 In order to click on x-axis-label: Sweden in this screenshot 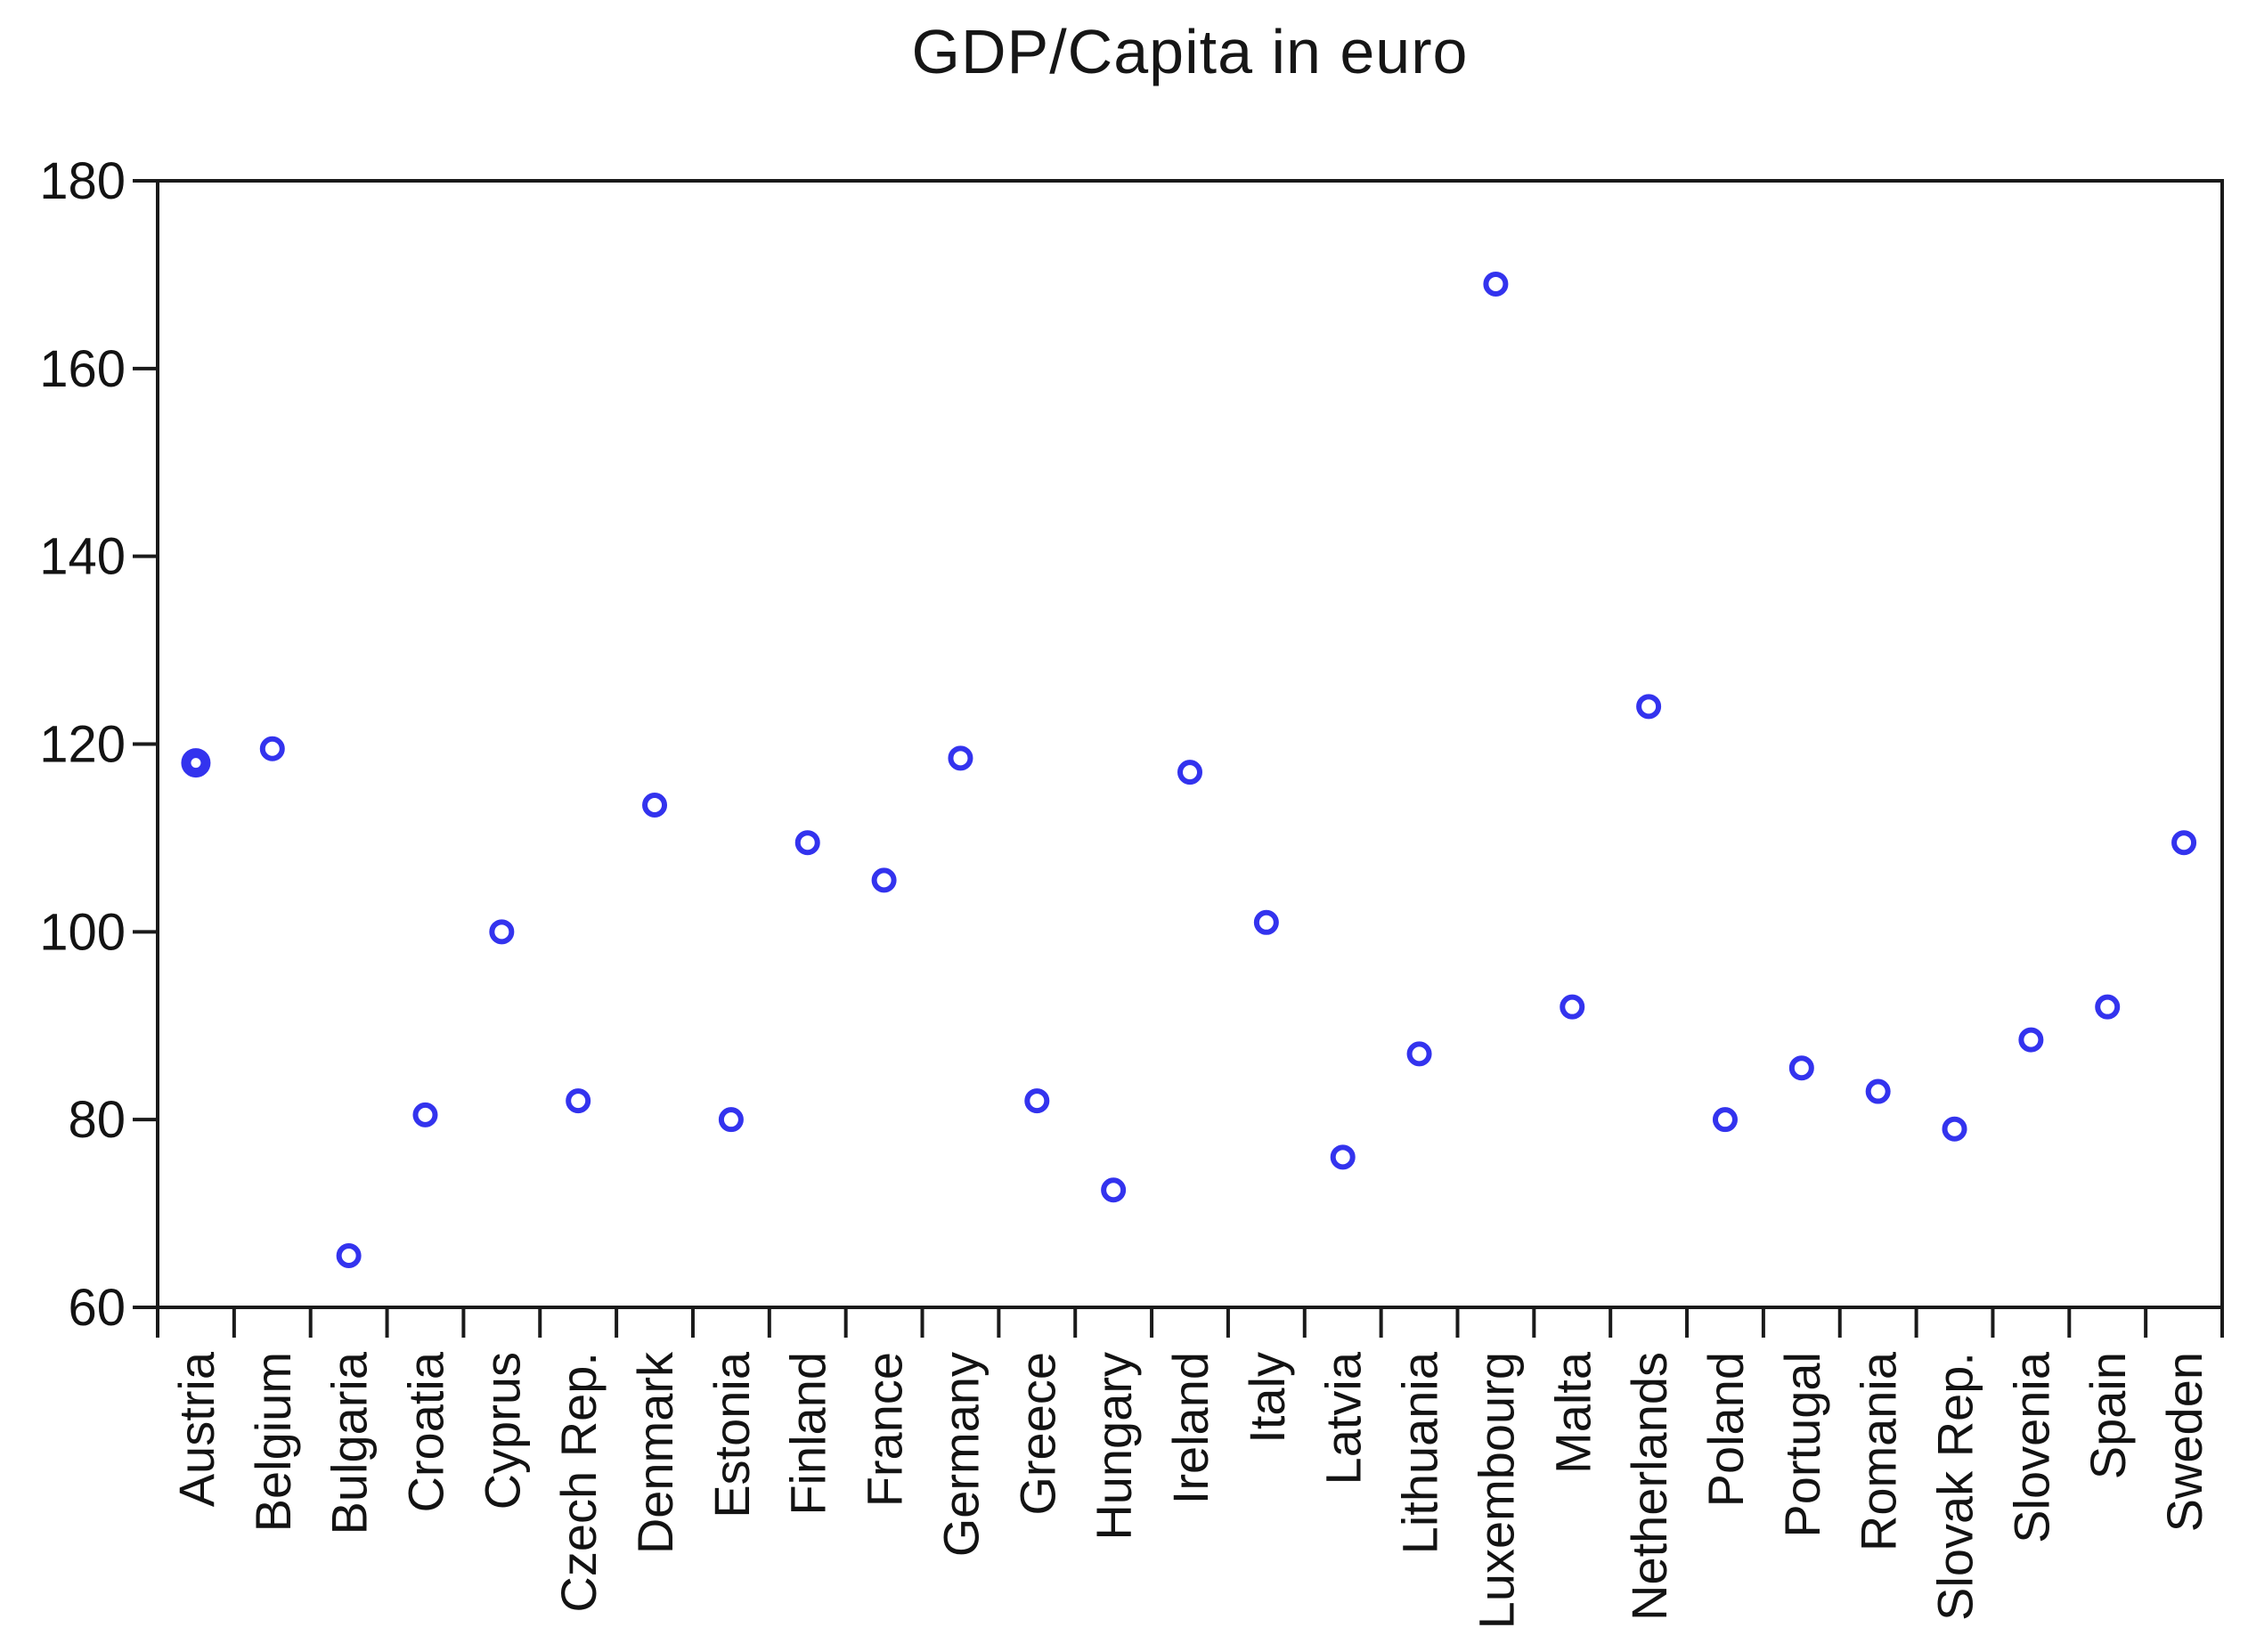, I will do `click(2184, 1442)`.